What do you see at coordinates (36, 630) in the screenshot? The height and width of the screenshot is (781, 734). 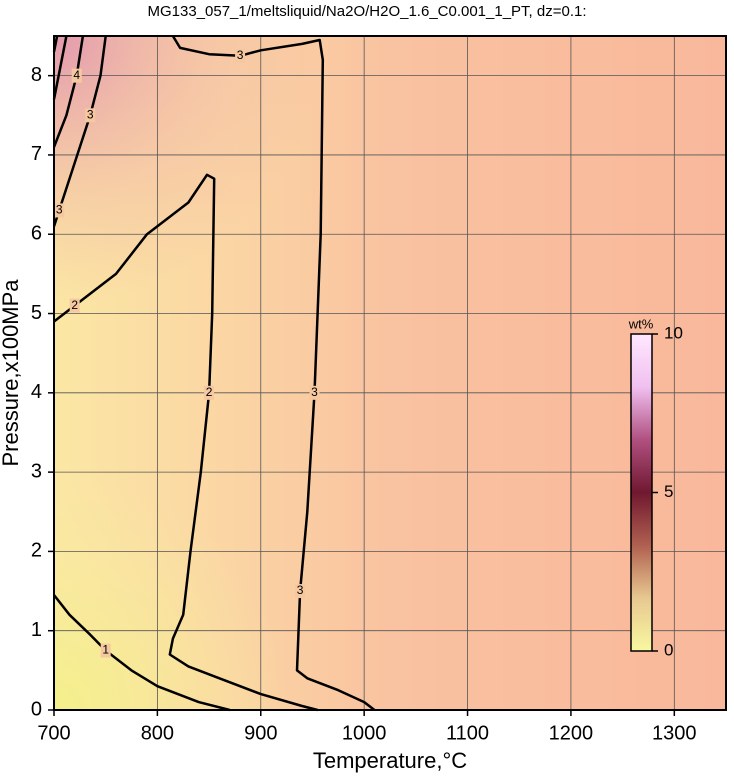 I see `y-tick-label: 1` at bounding box center [36, 630].